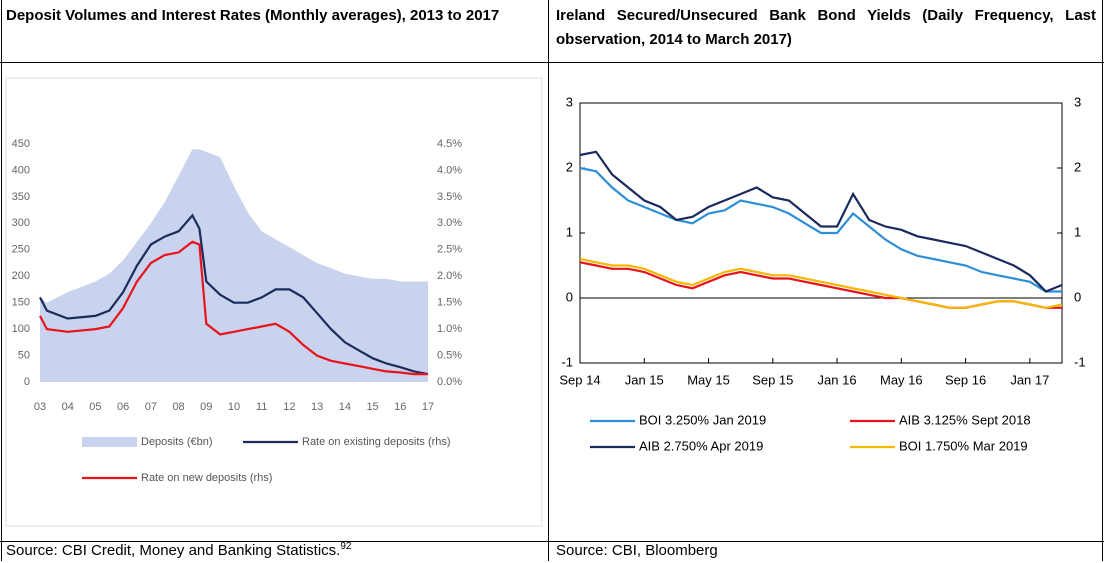 The height and width of the screenshot is (563, 1104). I want to click on area, so click(234, 265).